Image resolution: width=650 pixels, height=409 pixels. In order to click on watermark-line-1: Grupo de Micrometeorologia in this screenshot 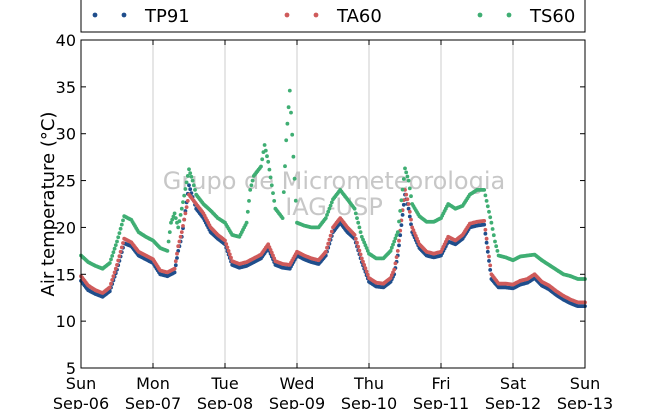, I will do `click(334, 181)`.